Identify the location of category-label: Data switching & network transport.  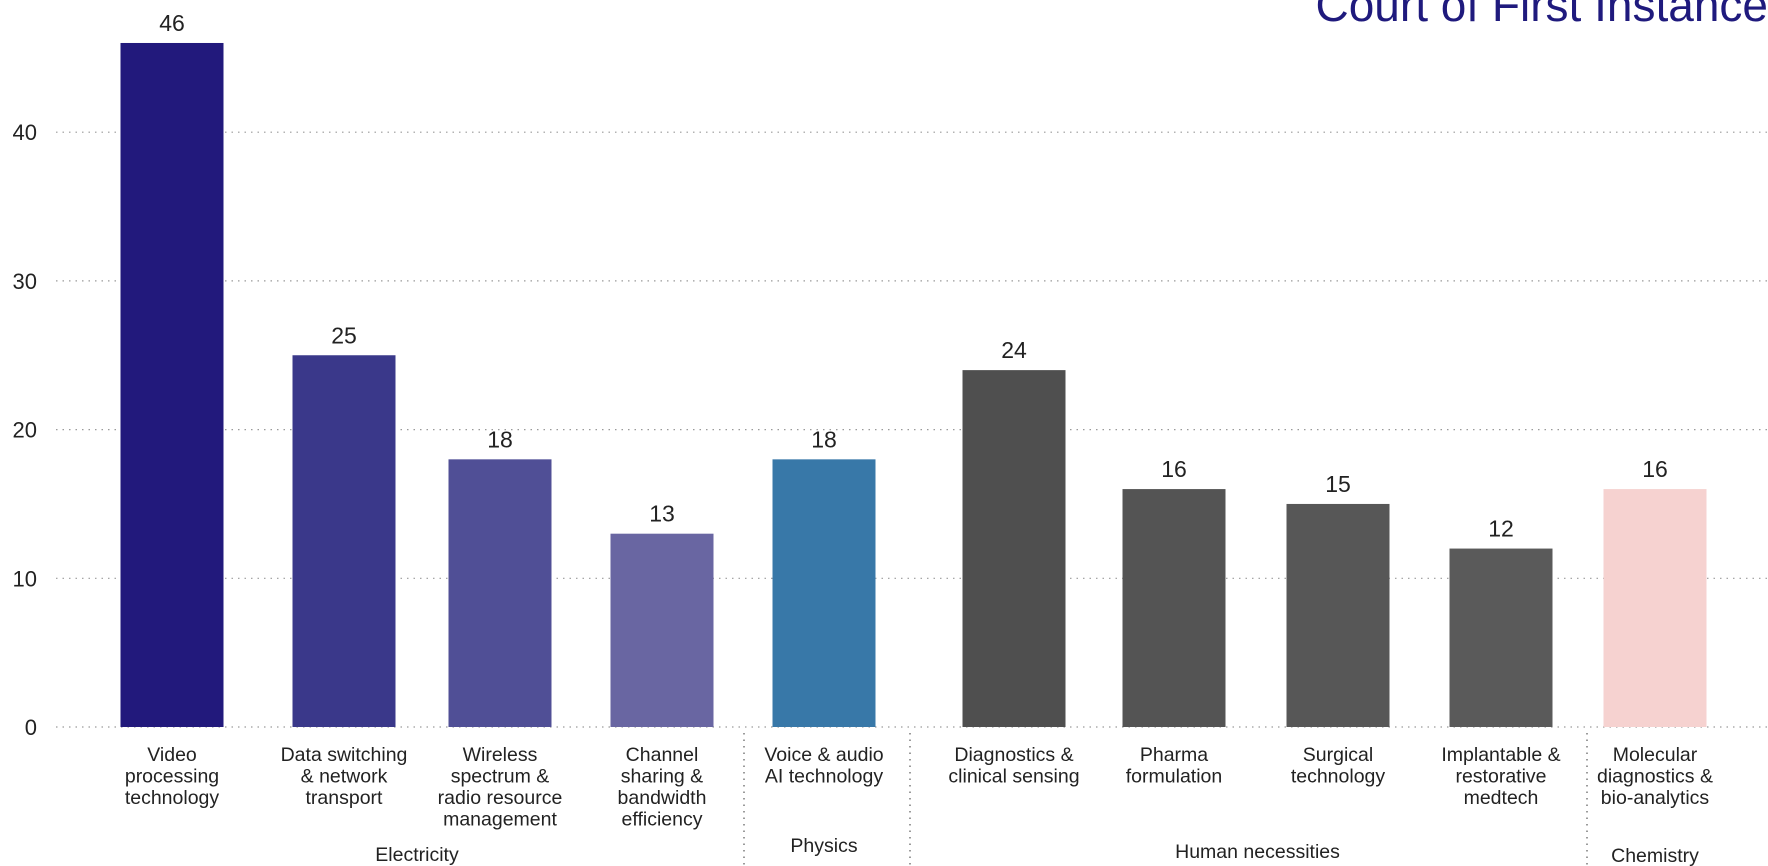
(344, 776).